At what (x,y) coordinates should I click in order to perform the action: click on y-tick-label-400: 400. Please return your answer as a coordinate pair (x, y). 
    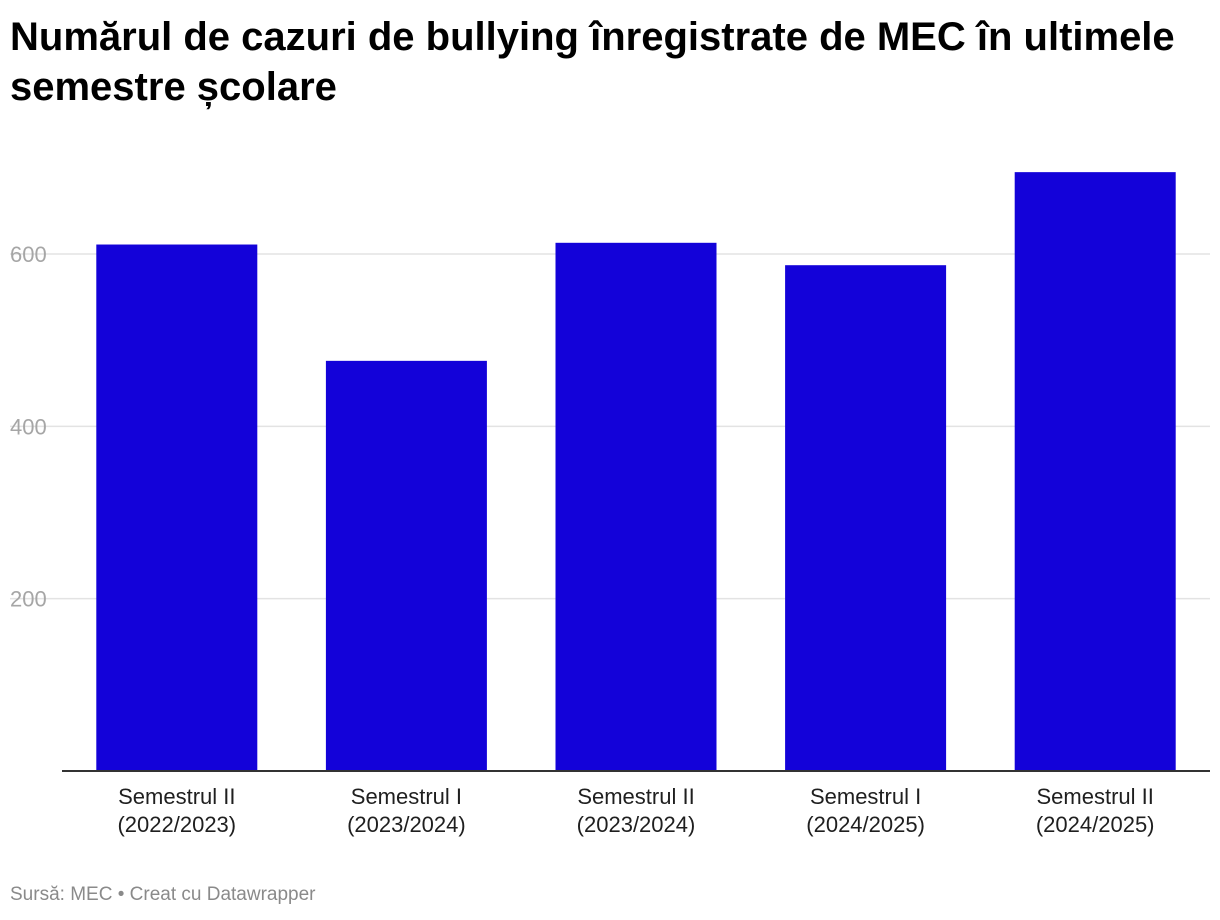
    Looking at the image, I should click on (28, 426).